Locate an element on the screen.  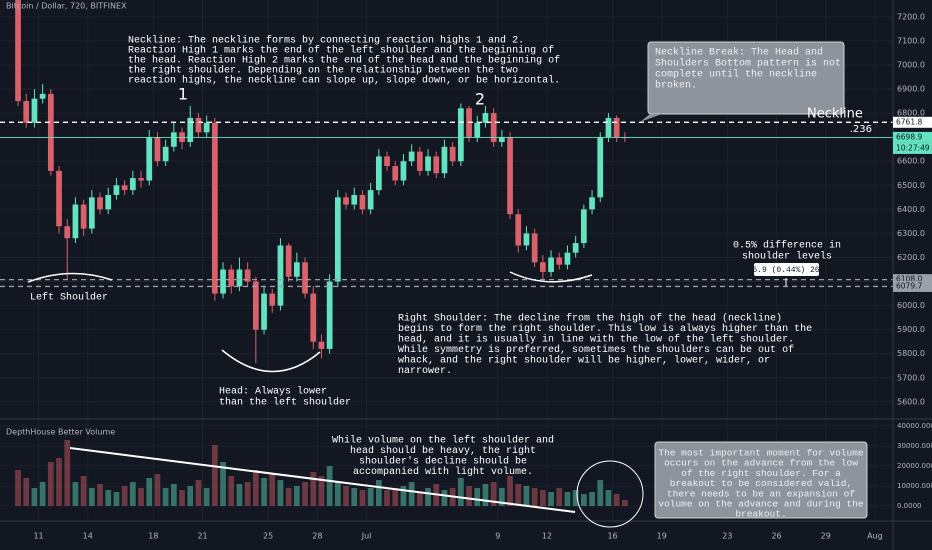
volume-pane is located at coordinates (321, 473).